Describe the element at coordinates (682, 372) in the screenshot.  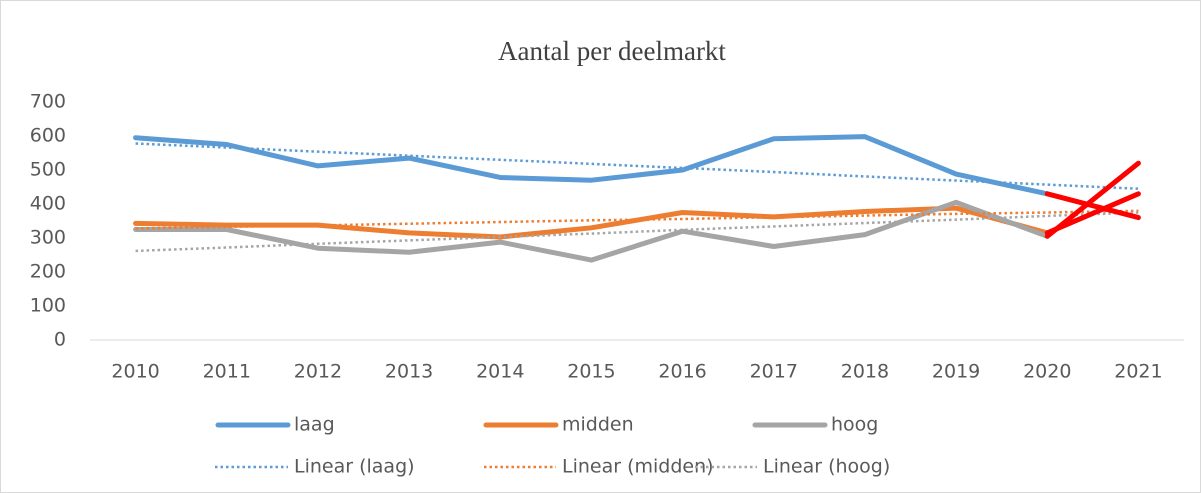
I see `x-tick-label: 2016` at that location.